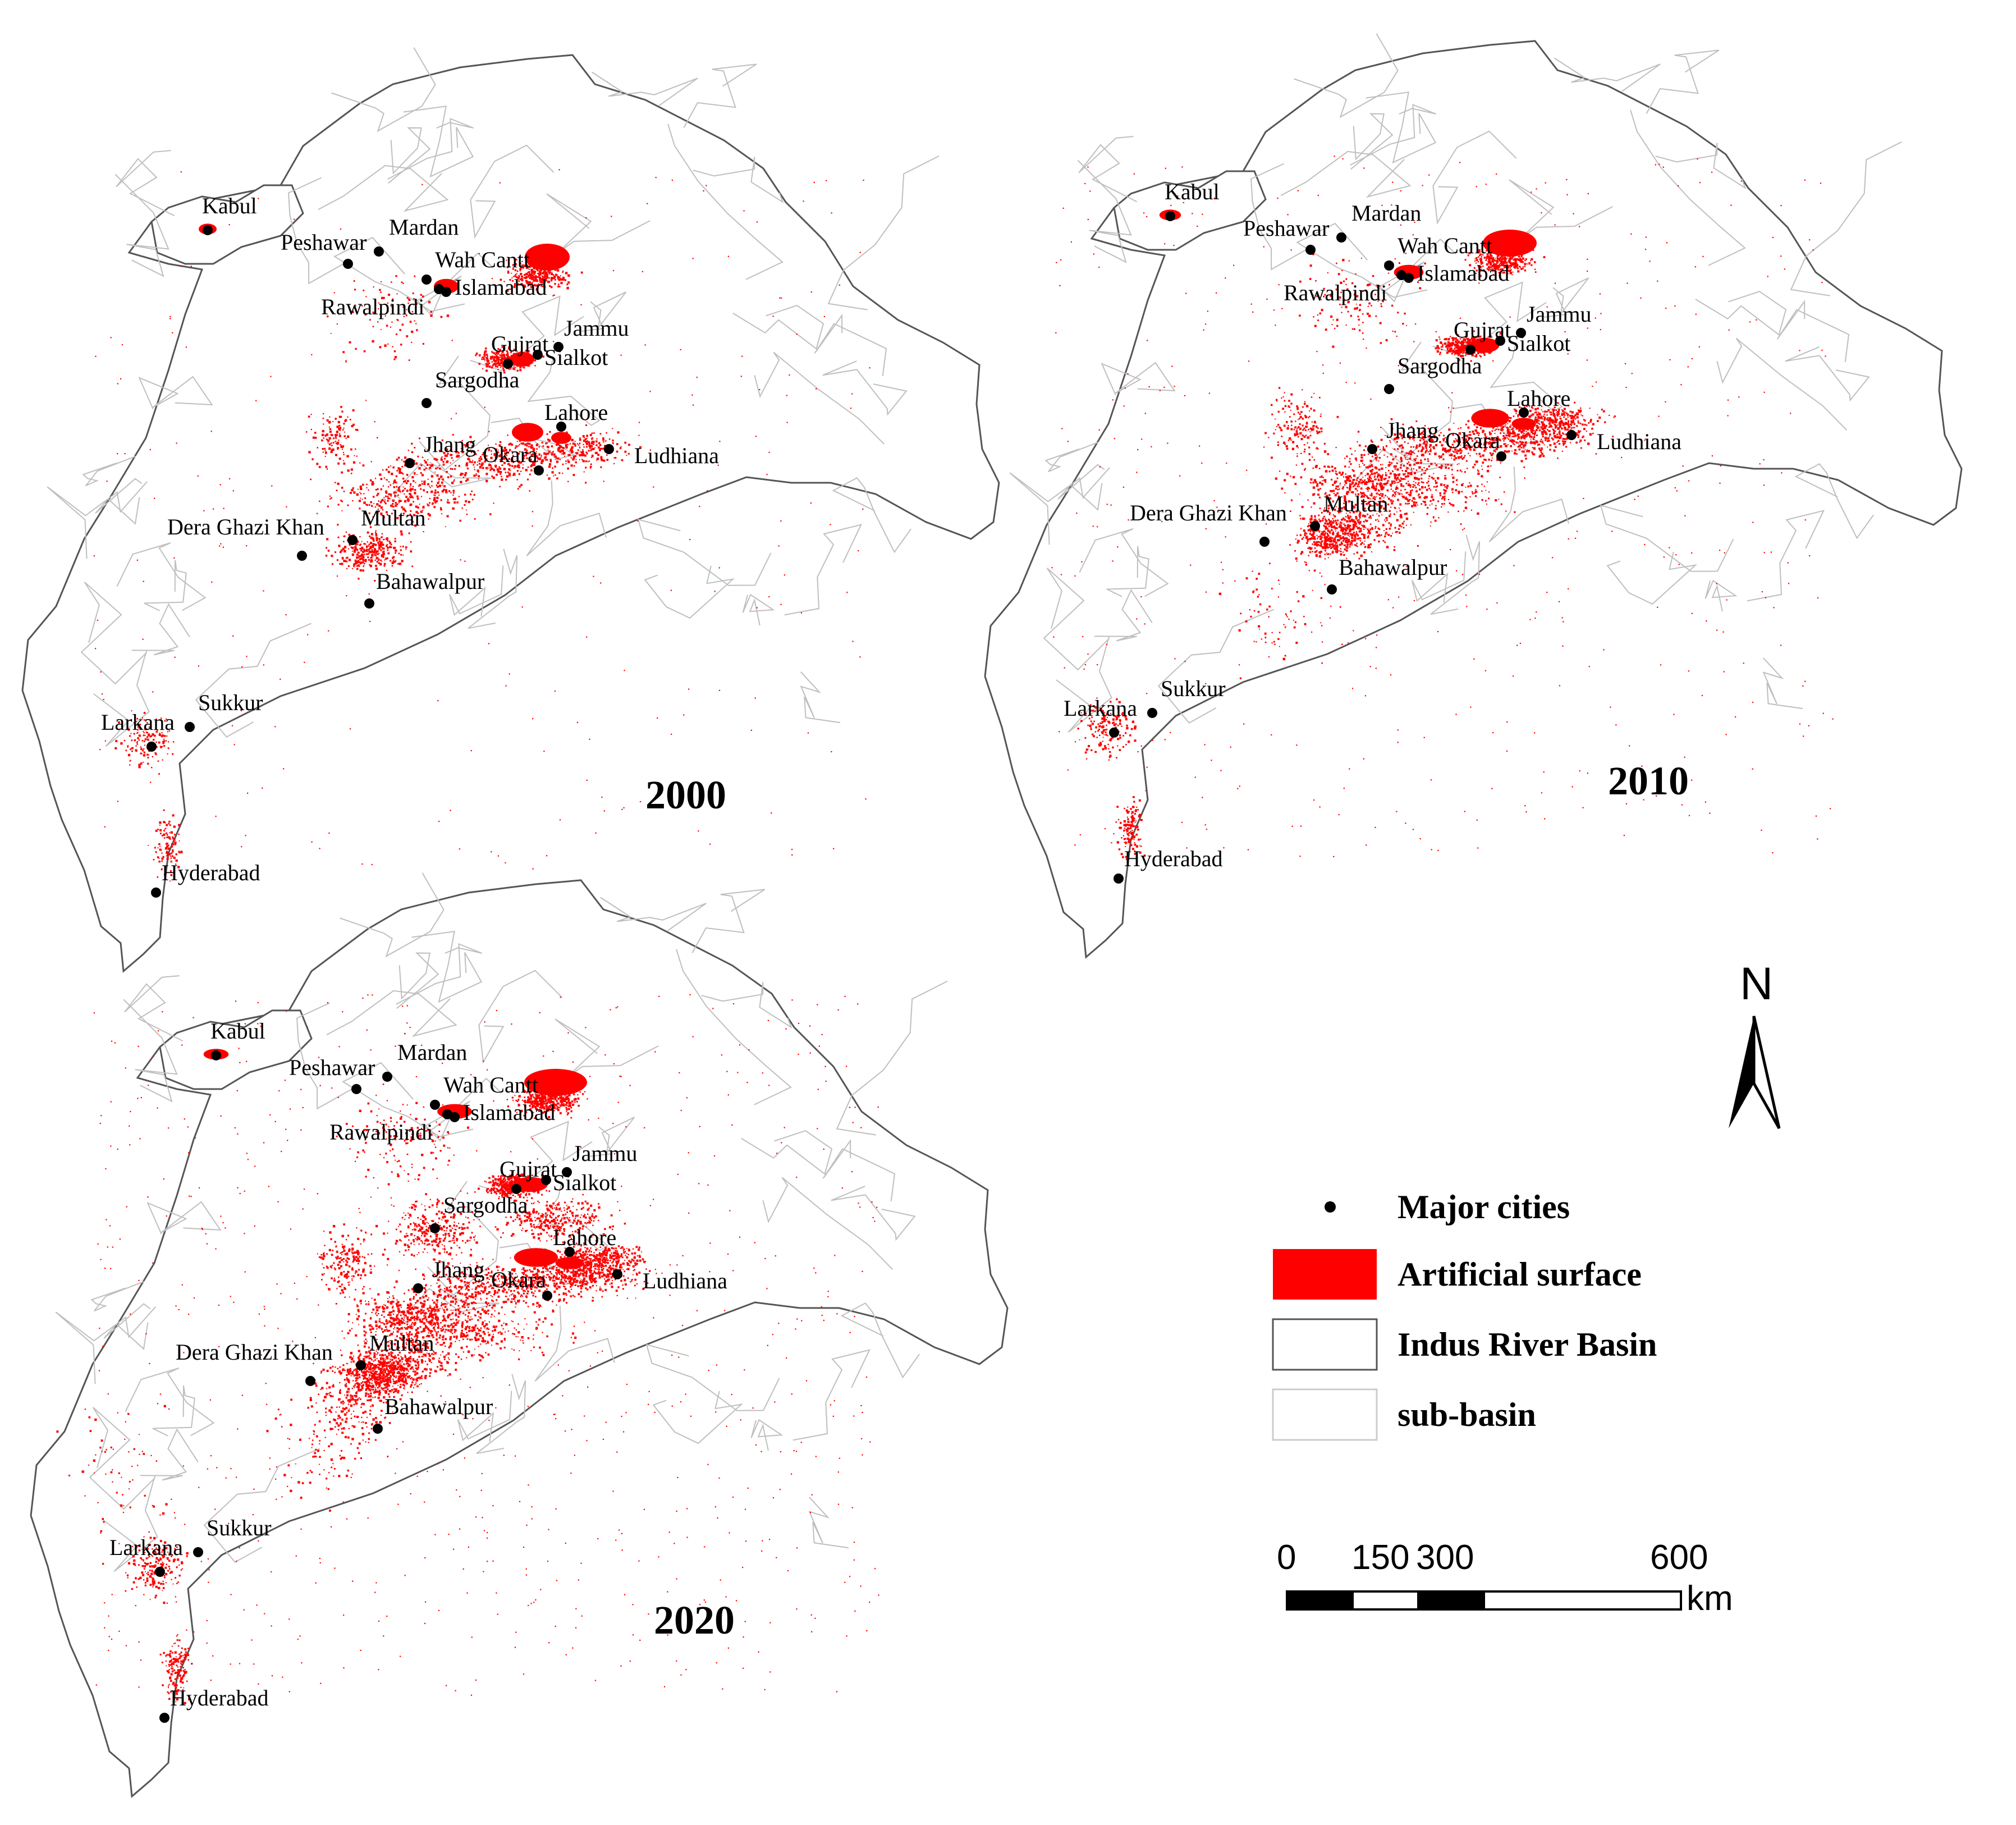 The height and width of the screenshot is (1825, 2016). Describe the element at coordinates (1742, 1072) in the screenshot. I see `north-arrow-left` at that location.